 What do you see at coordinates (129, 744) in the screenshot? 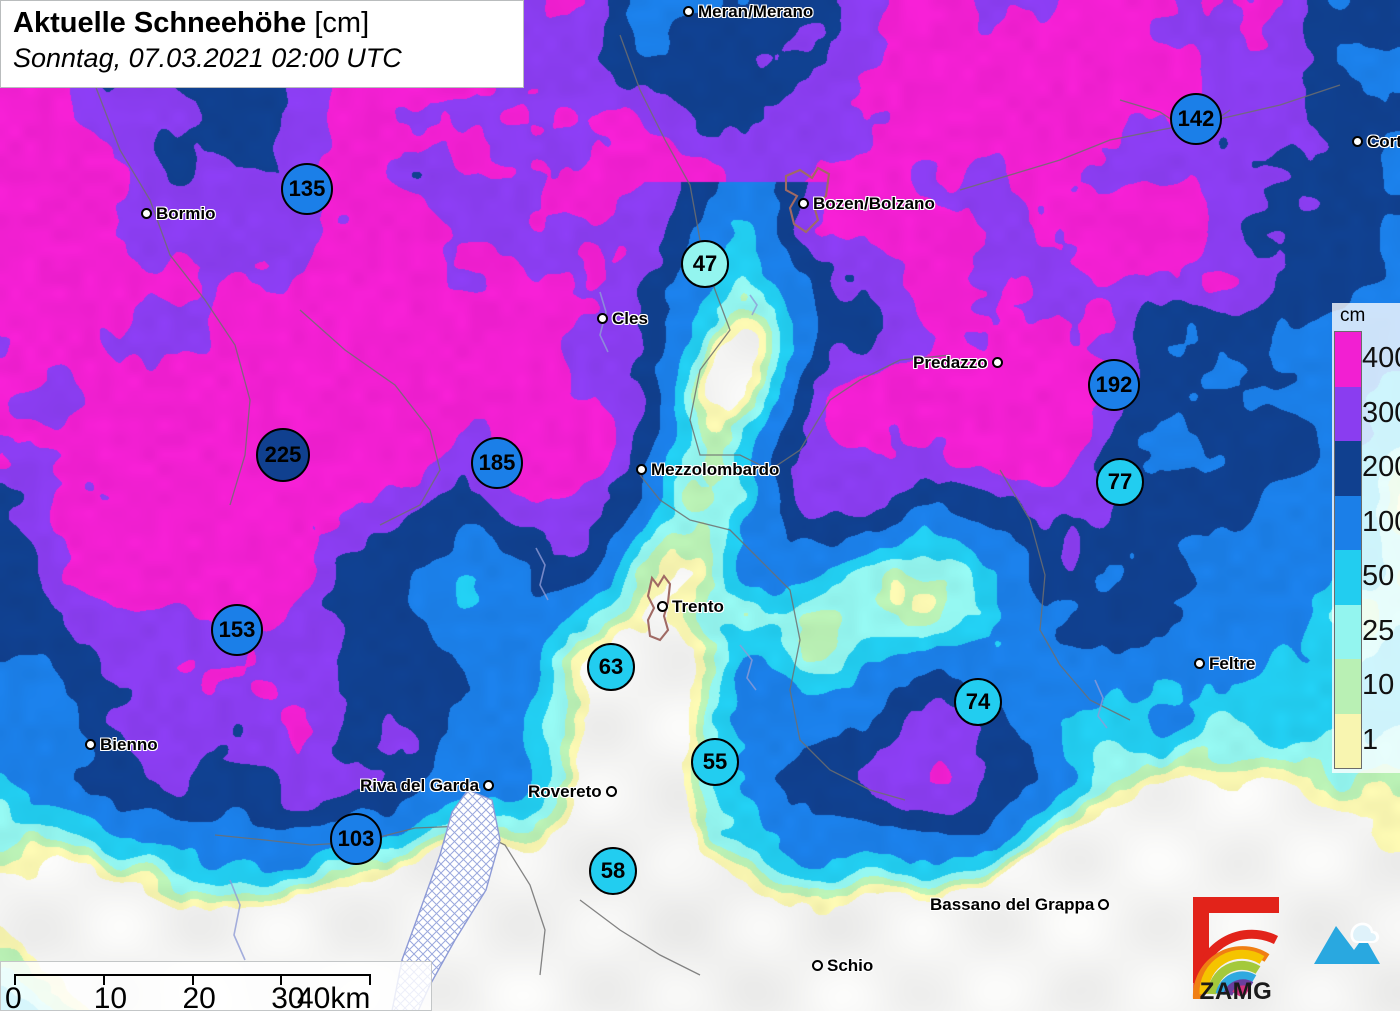
I see `city-name: Bienno` at bounding box center [129, 744].